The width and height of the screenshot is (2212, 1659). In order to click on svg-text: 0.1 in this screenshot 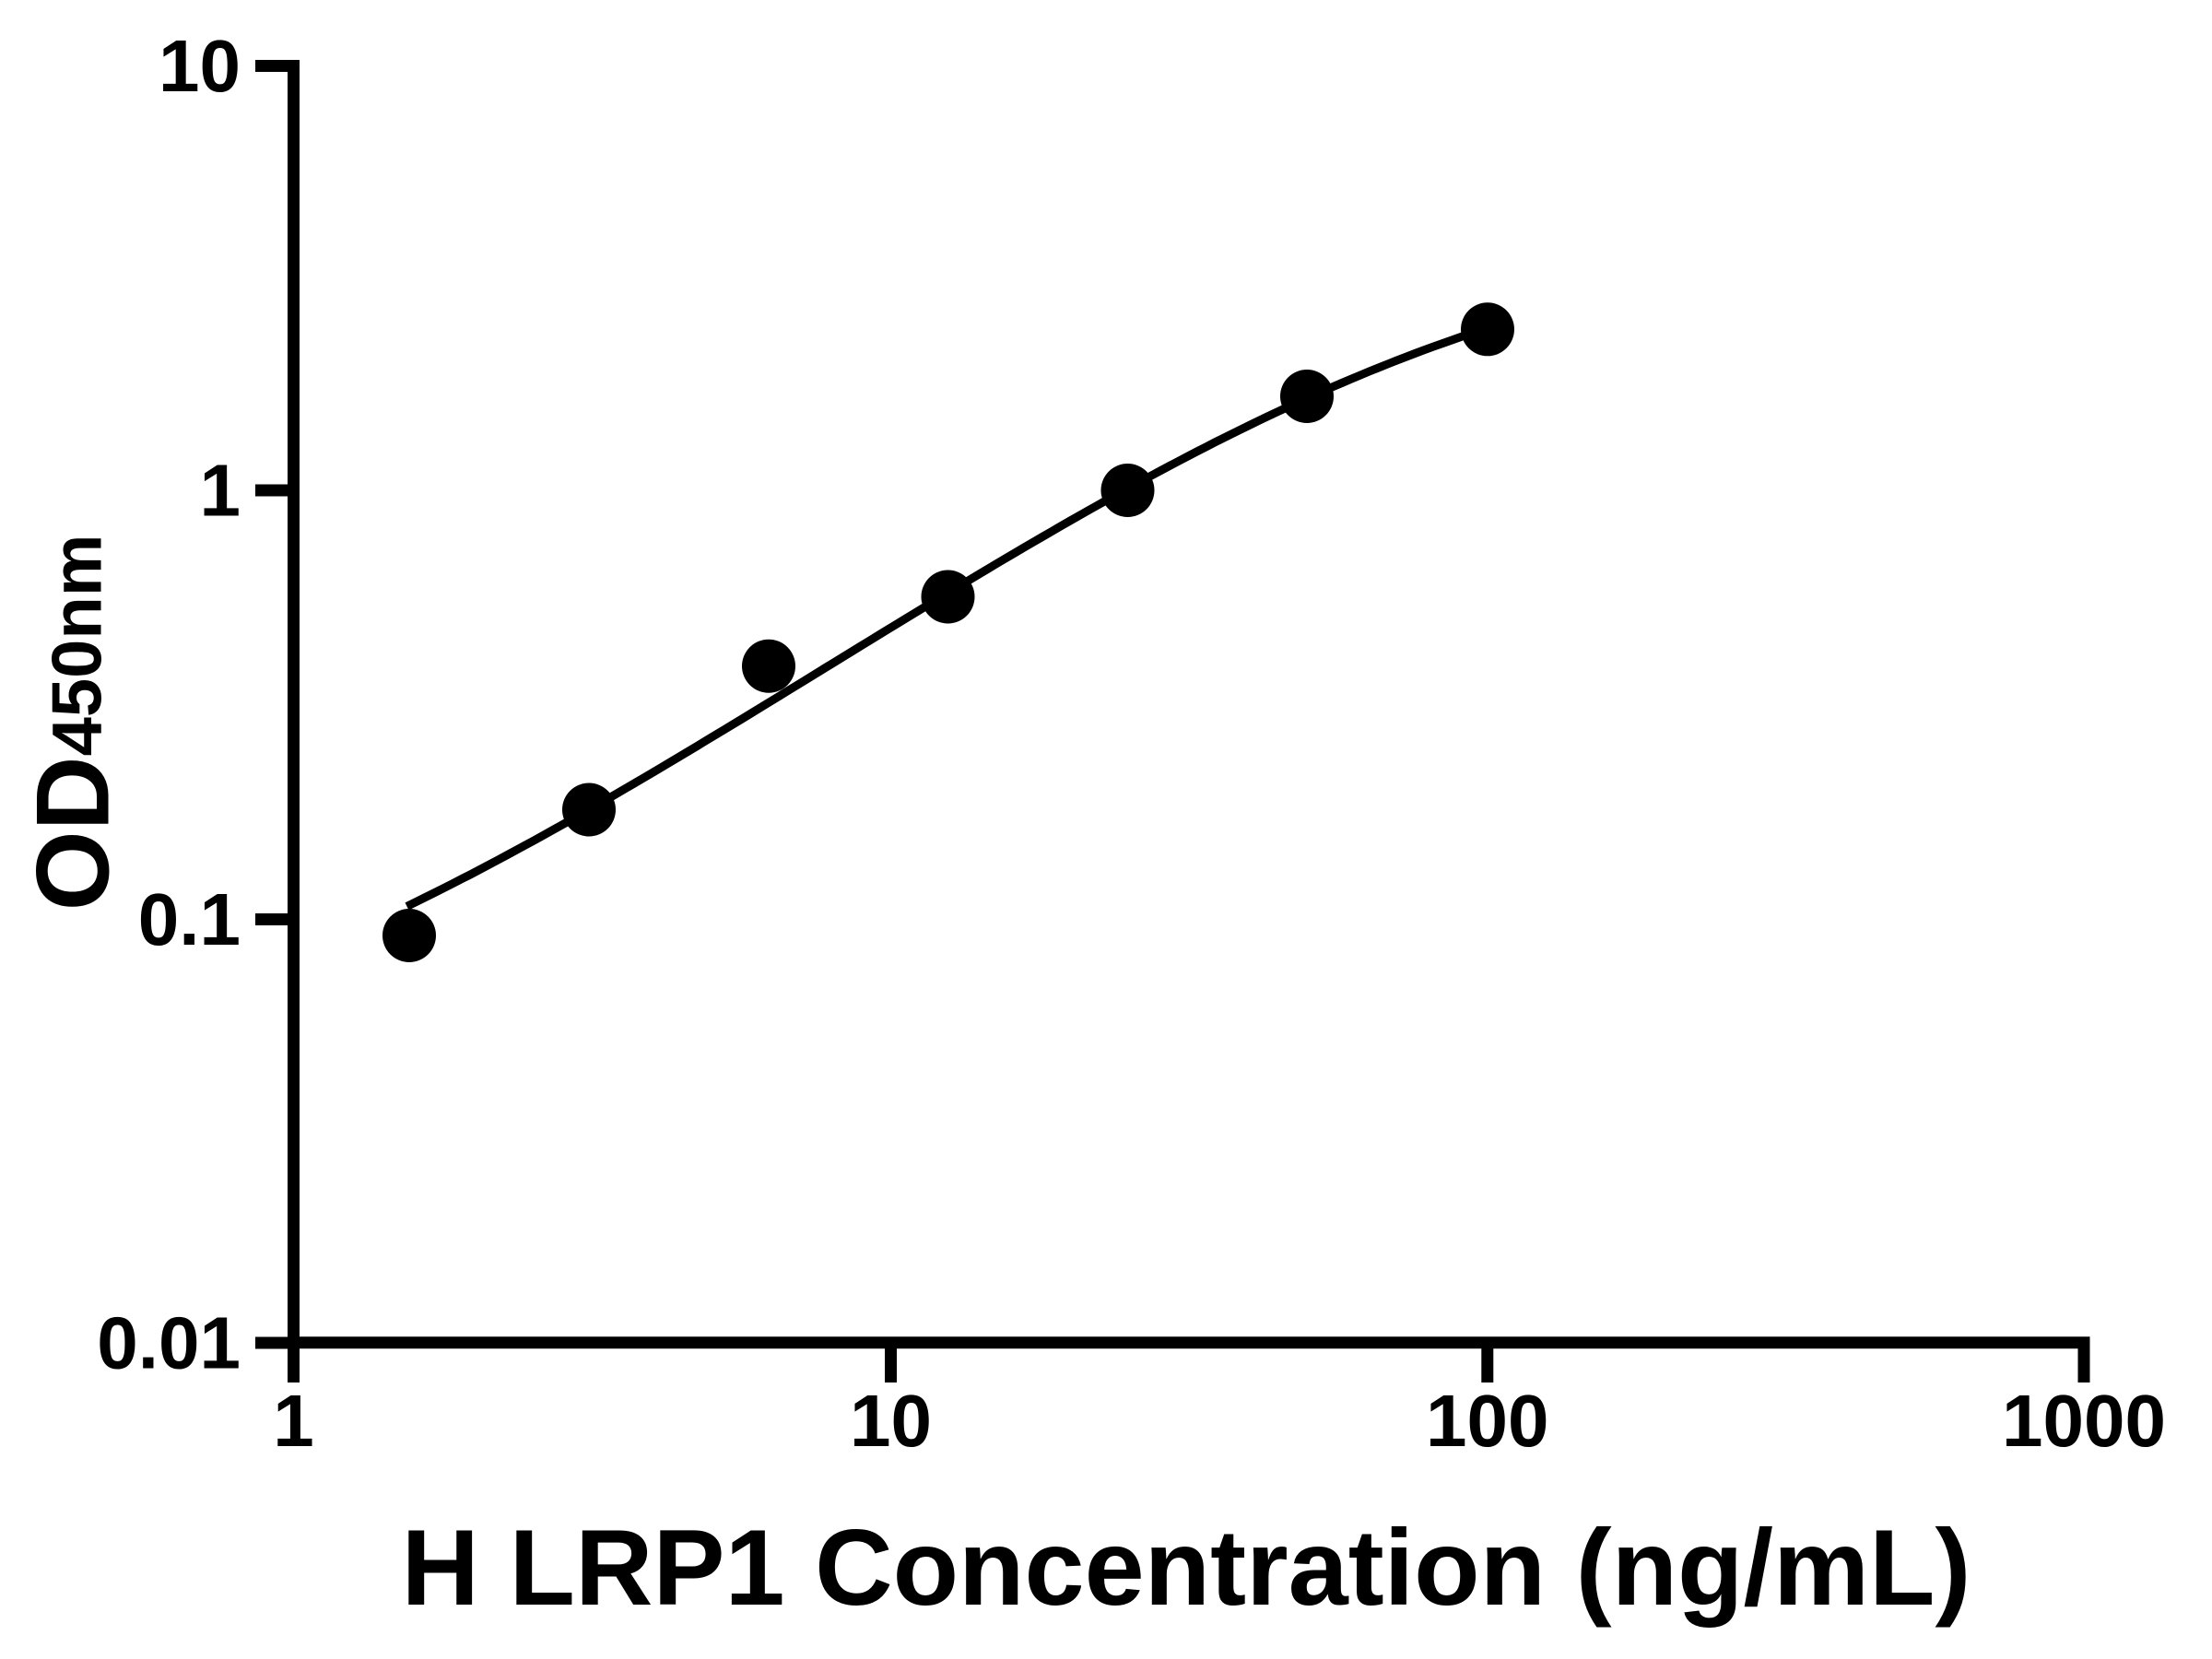, I will do `click(189, 919)`.